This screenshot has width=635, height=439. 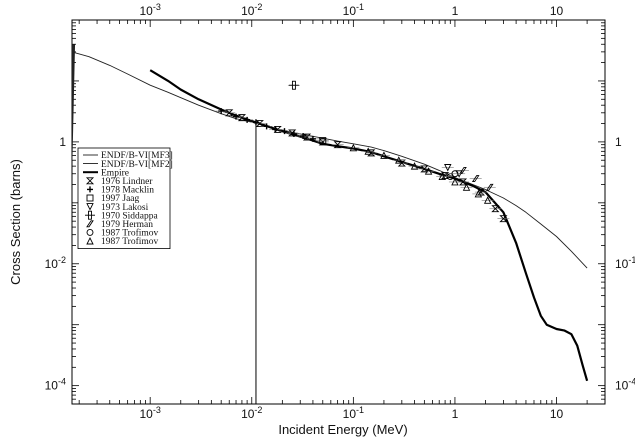 I want to click on x-tick-label-top: 10, so click(x=557, y=11).